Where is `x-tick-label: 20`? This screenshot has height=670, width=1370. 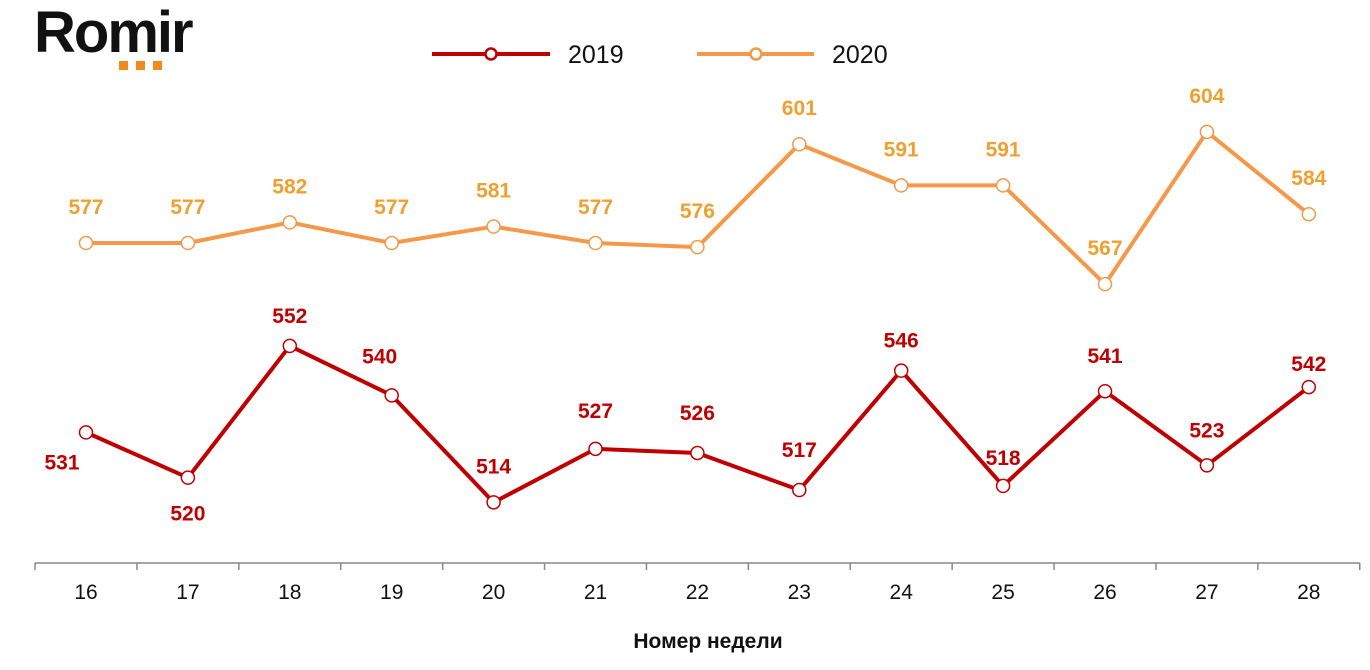
x-tick-label: 20 is located at coordinates (493, 592).